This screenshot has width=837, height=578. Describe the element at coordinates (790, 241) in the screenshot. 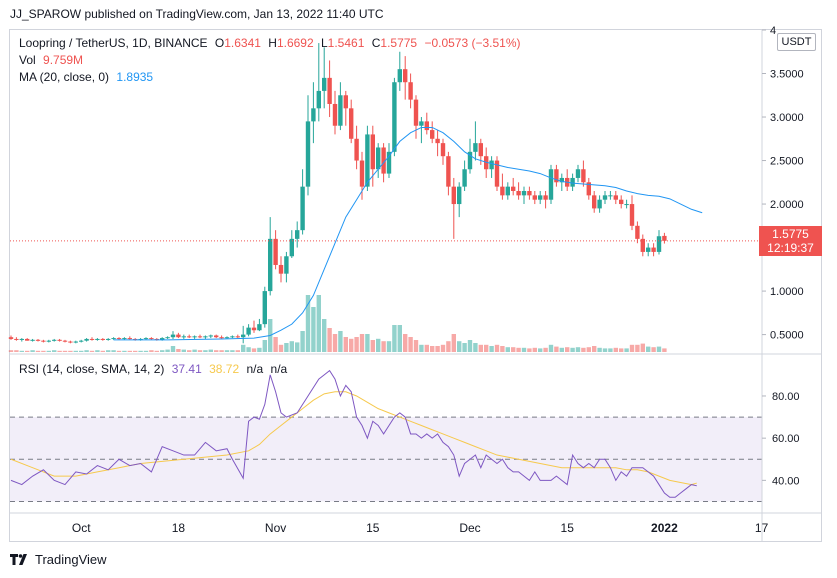

I see `last-price-badge: 1.5775 12:19:37` at that location.